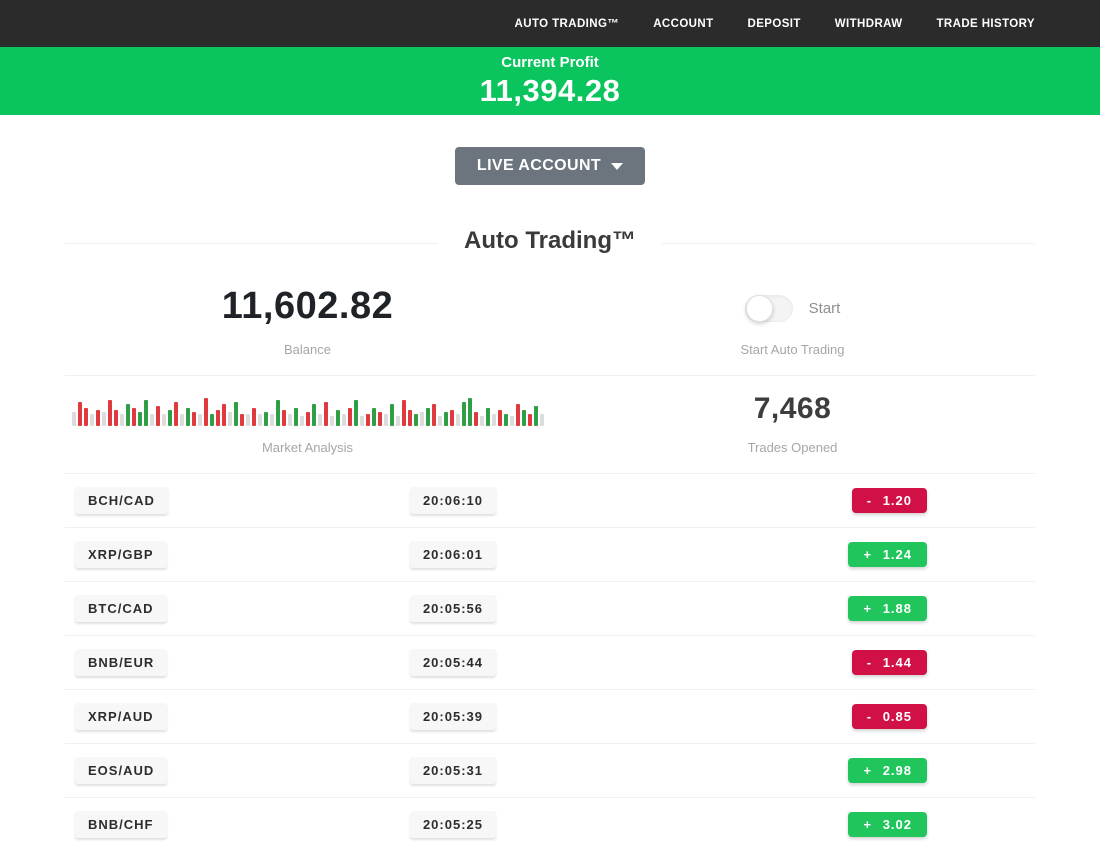  Describe the element at coordinates (191, 662) in the screenshot. I see `pair-cell: BNB/EUR` at that location.